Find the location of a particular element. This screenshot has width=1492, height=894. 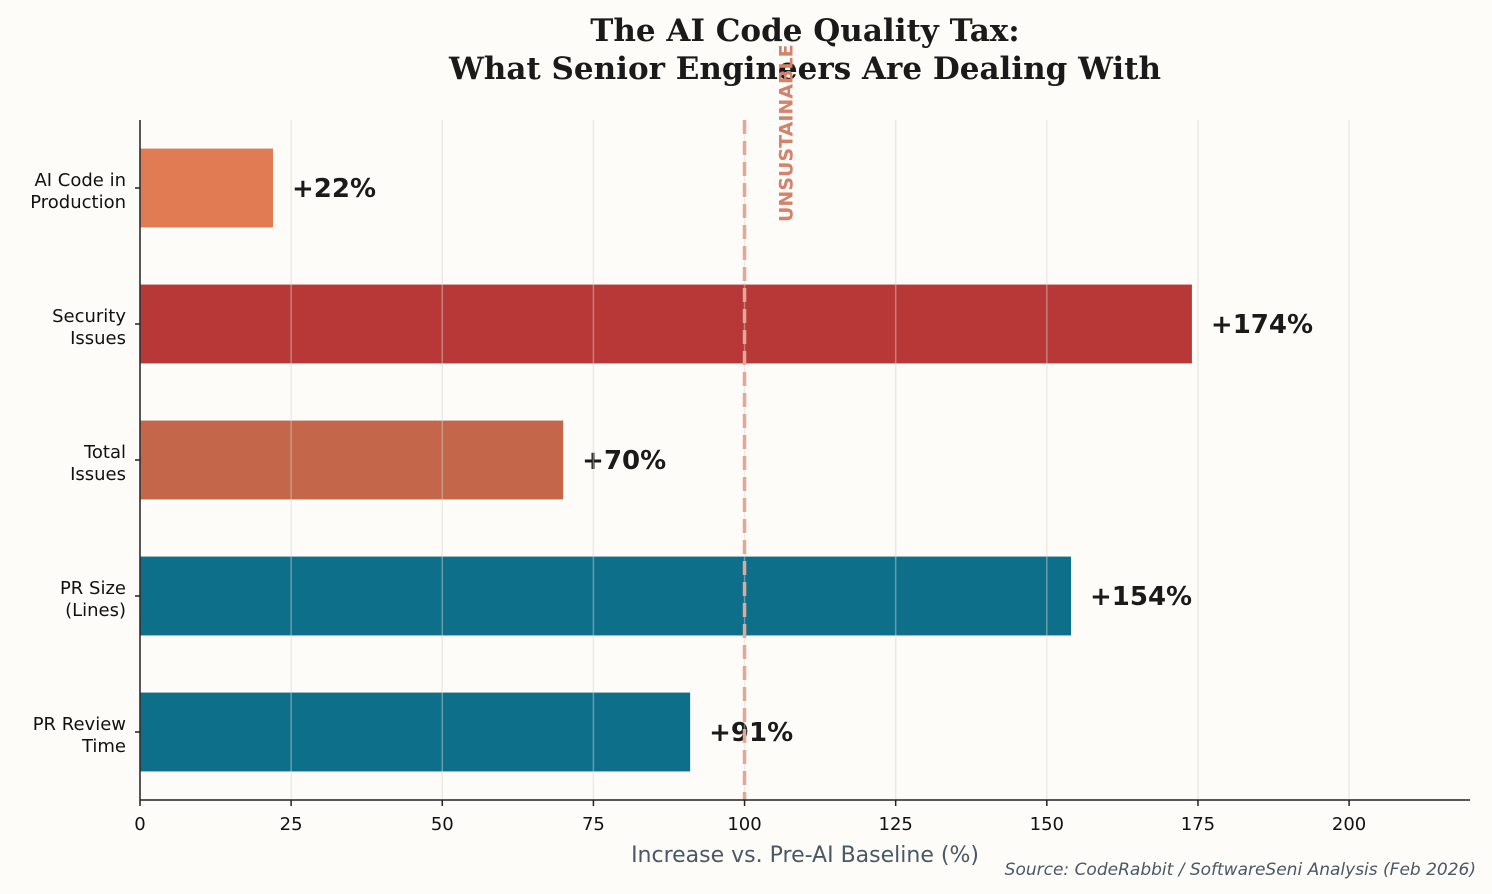

y-tick-label: Total Issues is located at coordinates (98, 463).